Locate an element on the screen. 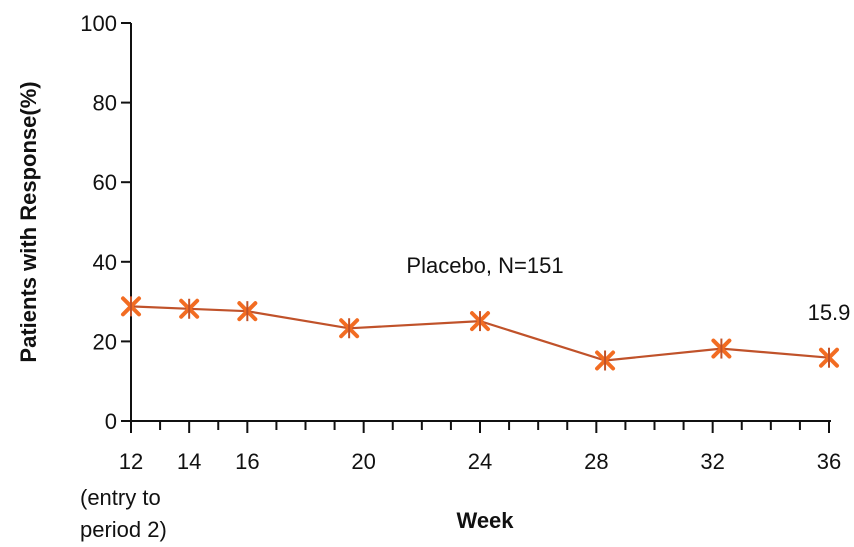 The height and width of the screenshot is (547, 854). x-axis-ticks: 12 14 16 20 24 28 32 36 is located at coordinates (480, 447).